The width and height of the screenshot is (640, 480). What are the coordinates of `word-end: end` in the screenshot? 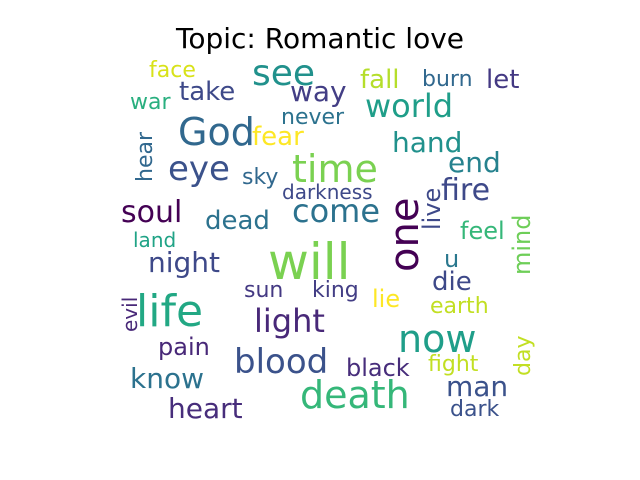 It's located at (474, 162).